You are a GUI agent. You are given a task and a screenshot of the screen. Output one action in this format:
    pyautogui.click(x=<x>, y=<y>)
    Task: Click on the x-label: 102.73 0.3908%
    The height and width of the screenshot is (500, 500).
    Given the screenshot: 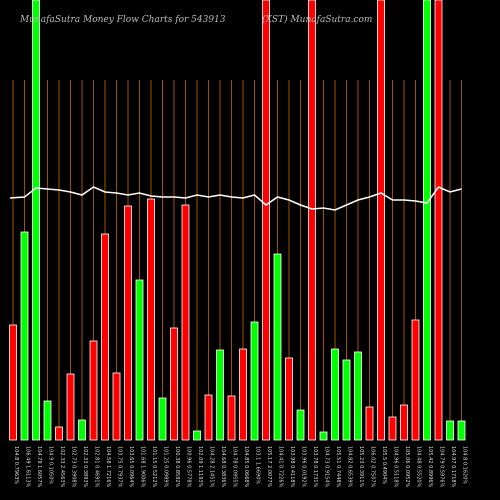 What is the action you would take?
    pyautogui.click(x=74, y=467)
    